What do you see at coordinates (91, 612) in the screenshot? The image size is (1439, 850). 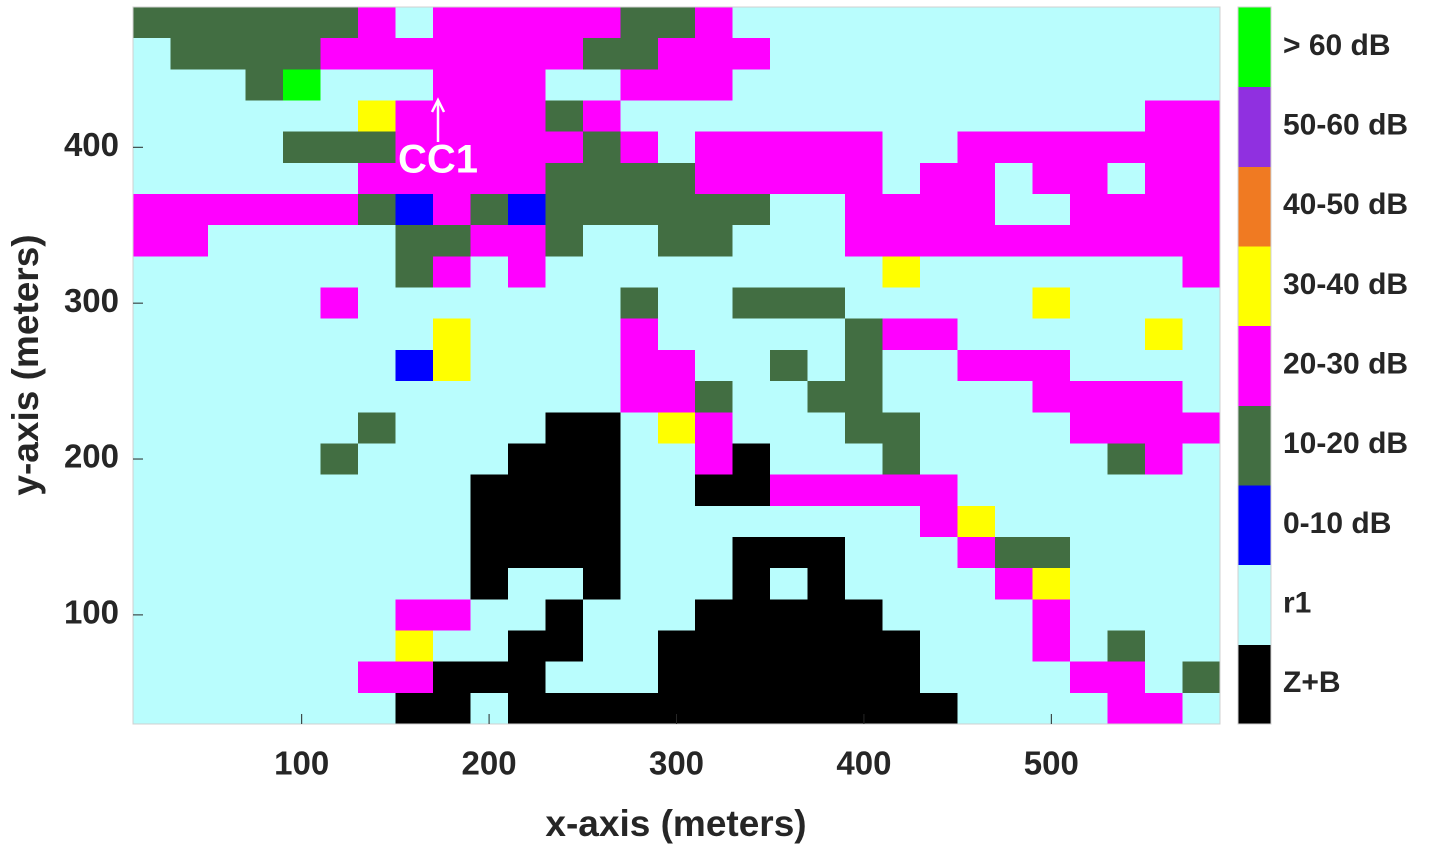 I see `y-tick-label: 100` at bounding box center [91, 612].